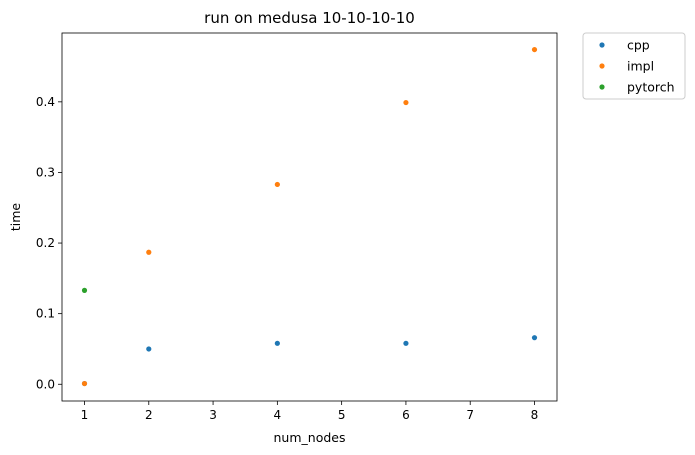  I want to click on legend-marker-cpp, so click(602, 45).